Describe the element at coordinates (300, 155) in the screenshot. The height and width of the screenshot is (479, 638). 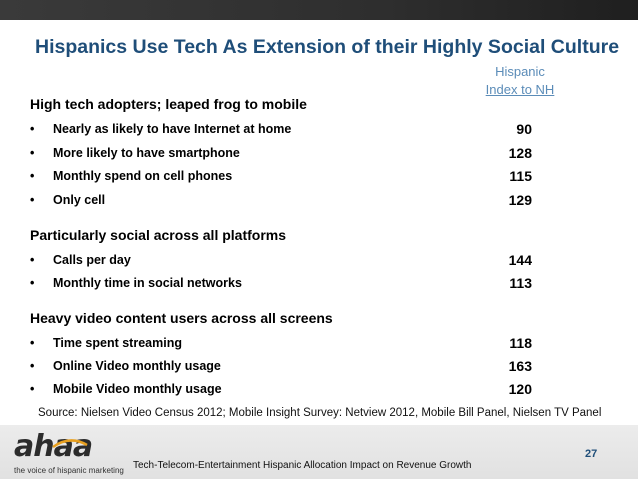
I see `list-item: • More likely to have smartphone 128` at that location.